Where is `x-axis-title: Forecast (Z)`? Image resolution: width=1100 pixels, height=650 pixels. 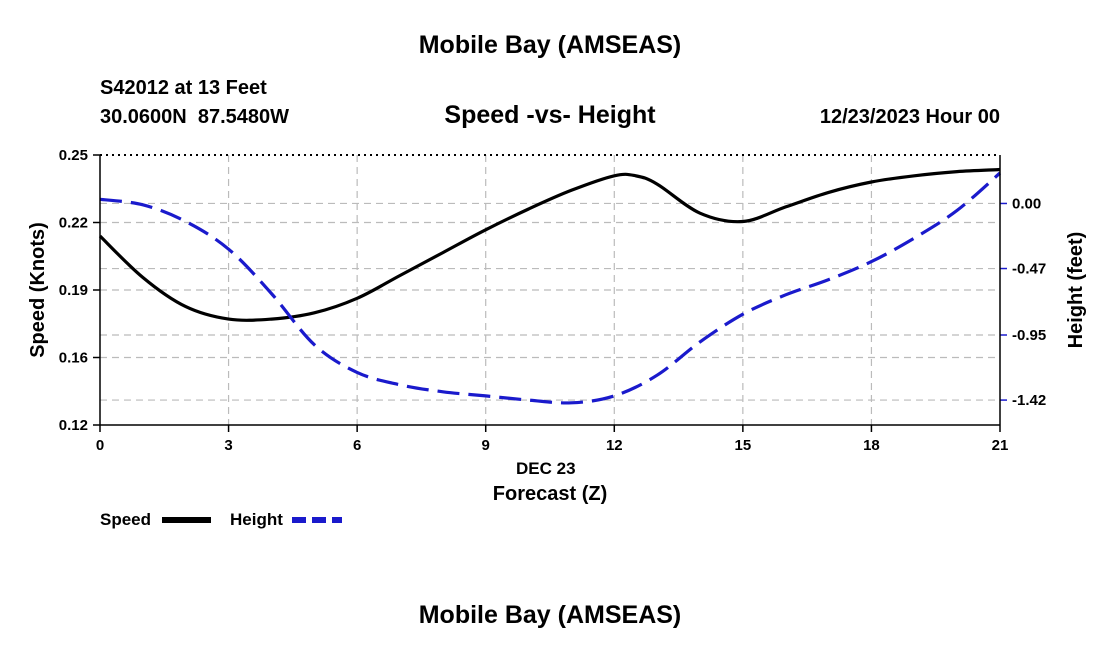
x-axis-title: Forecast (Z) is located at coordinates (550, 494).